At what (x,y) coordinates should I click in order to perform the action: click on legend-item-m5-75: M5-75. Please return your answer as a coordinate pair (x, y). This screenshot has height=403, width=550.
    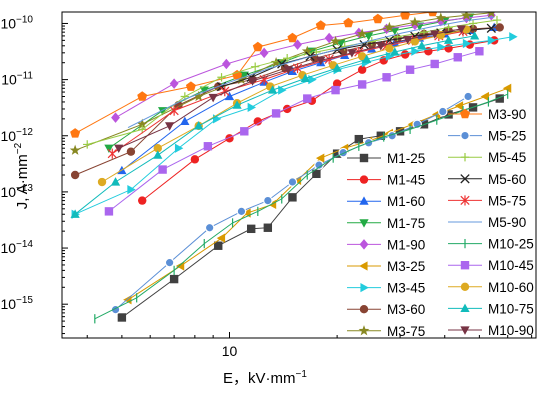
    Looking at the image, I should click on (487, 200).